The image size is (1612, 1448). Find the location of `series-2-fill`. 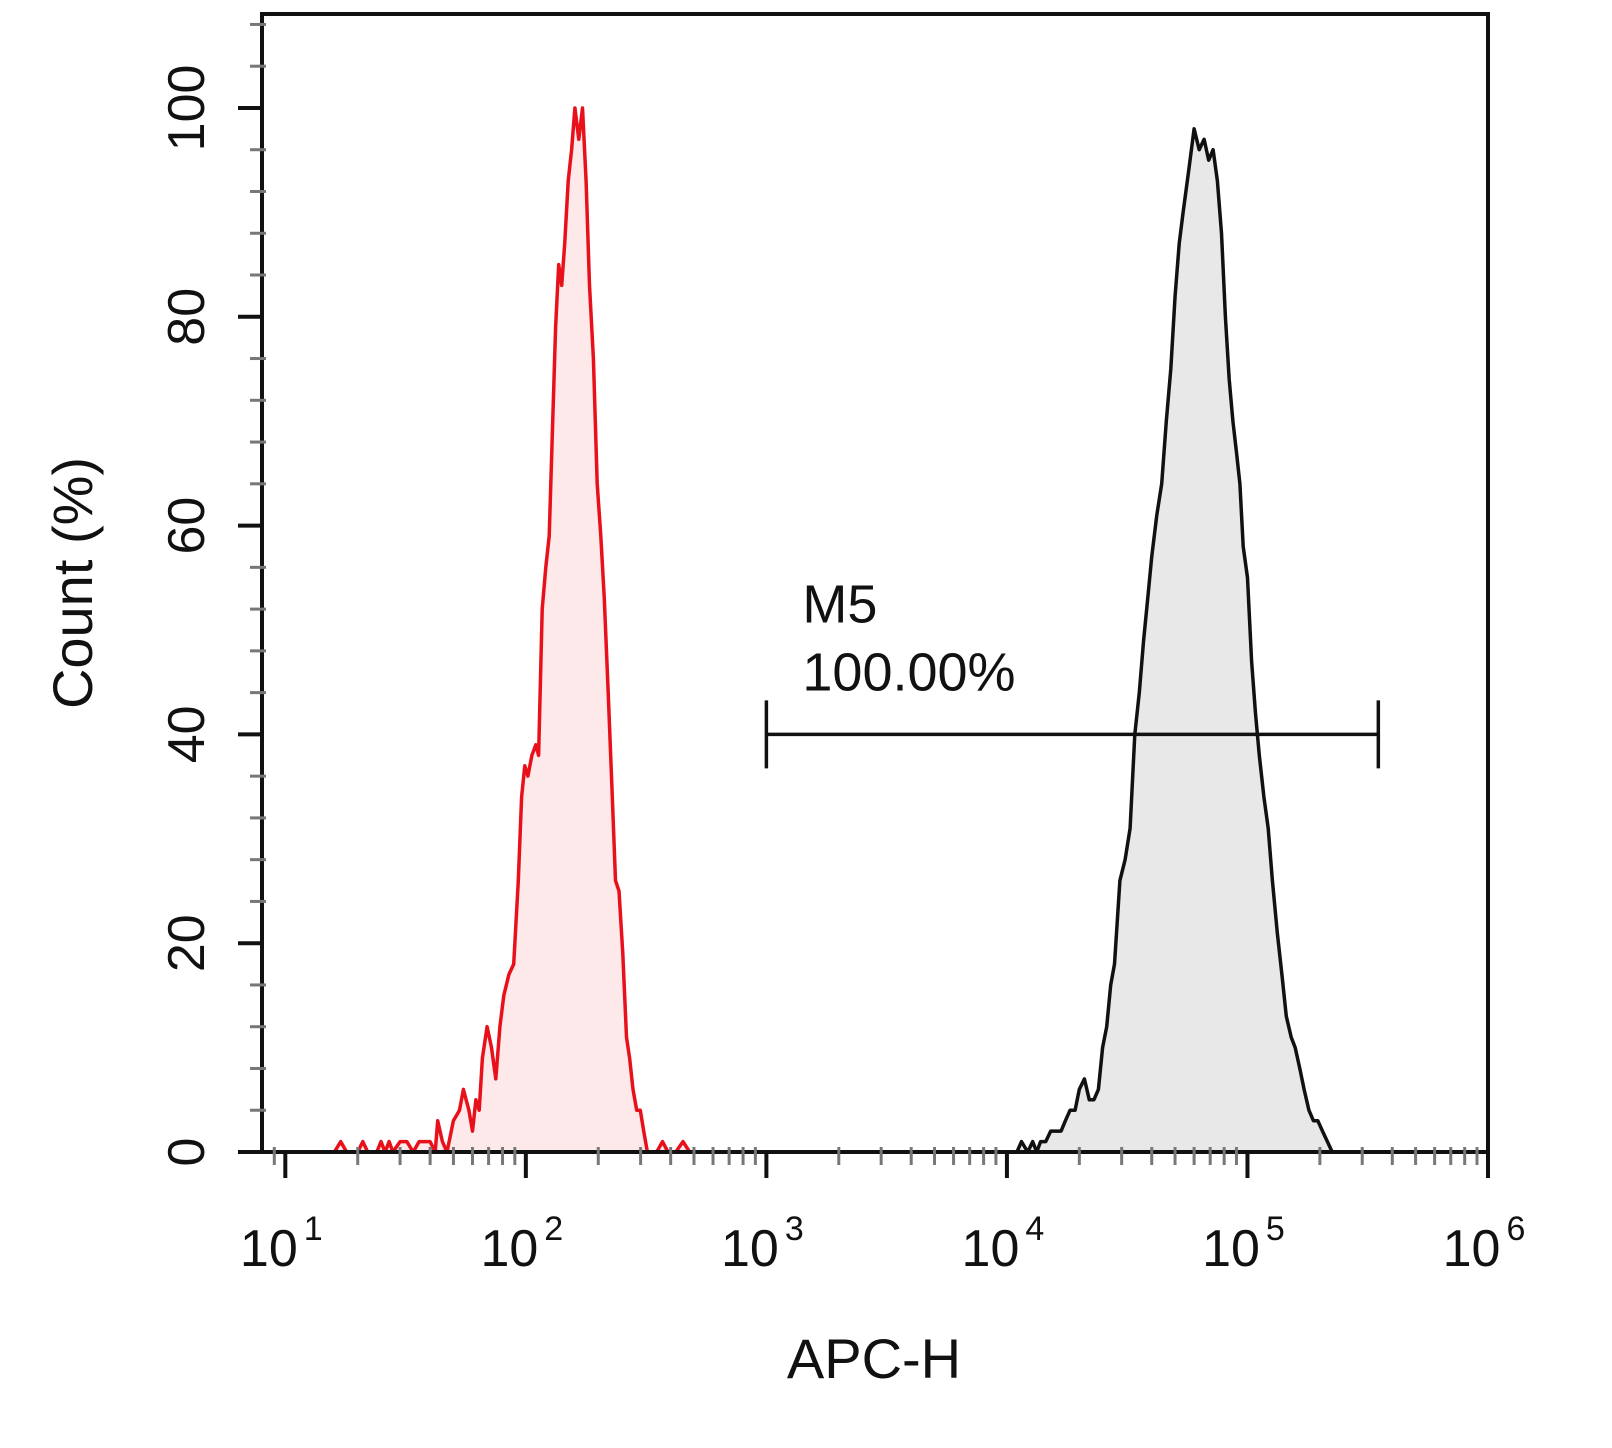

series-2-fill is located at coordinates (1172, 640).